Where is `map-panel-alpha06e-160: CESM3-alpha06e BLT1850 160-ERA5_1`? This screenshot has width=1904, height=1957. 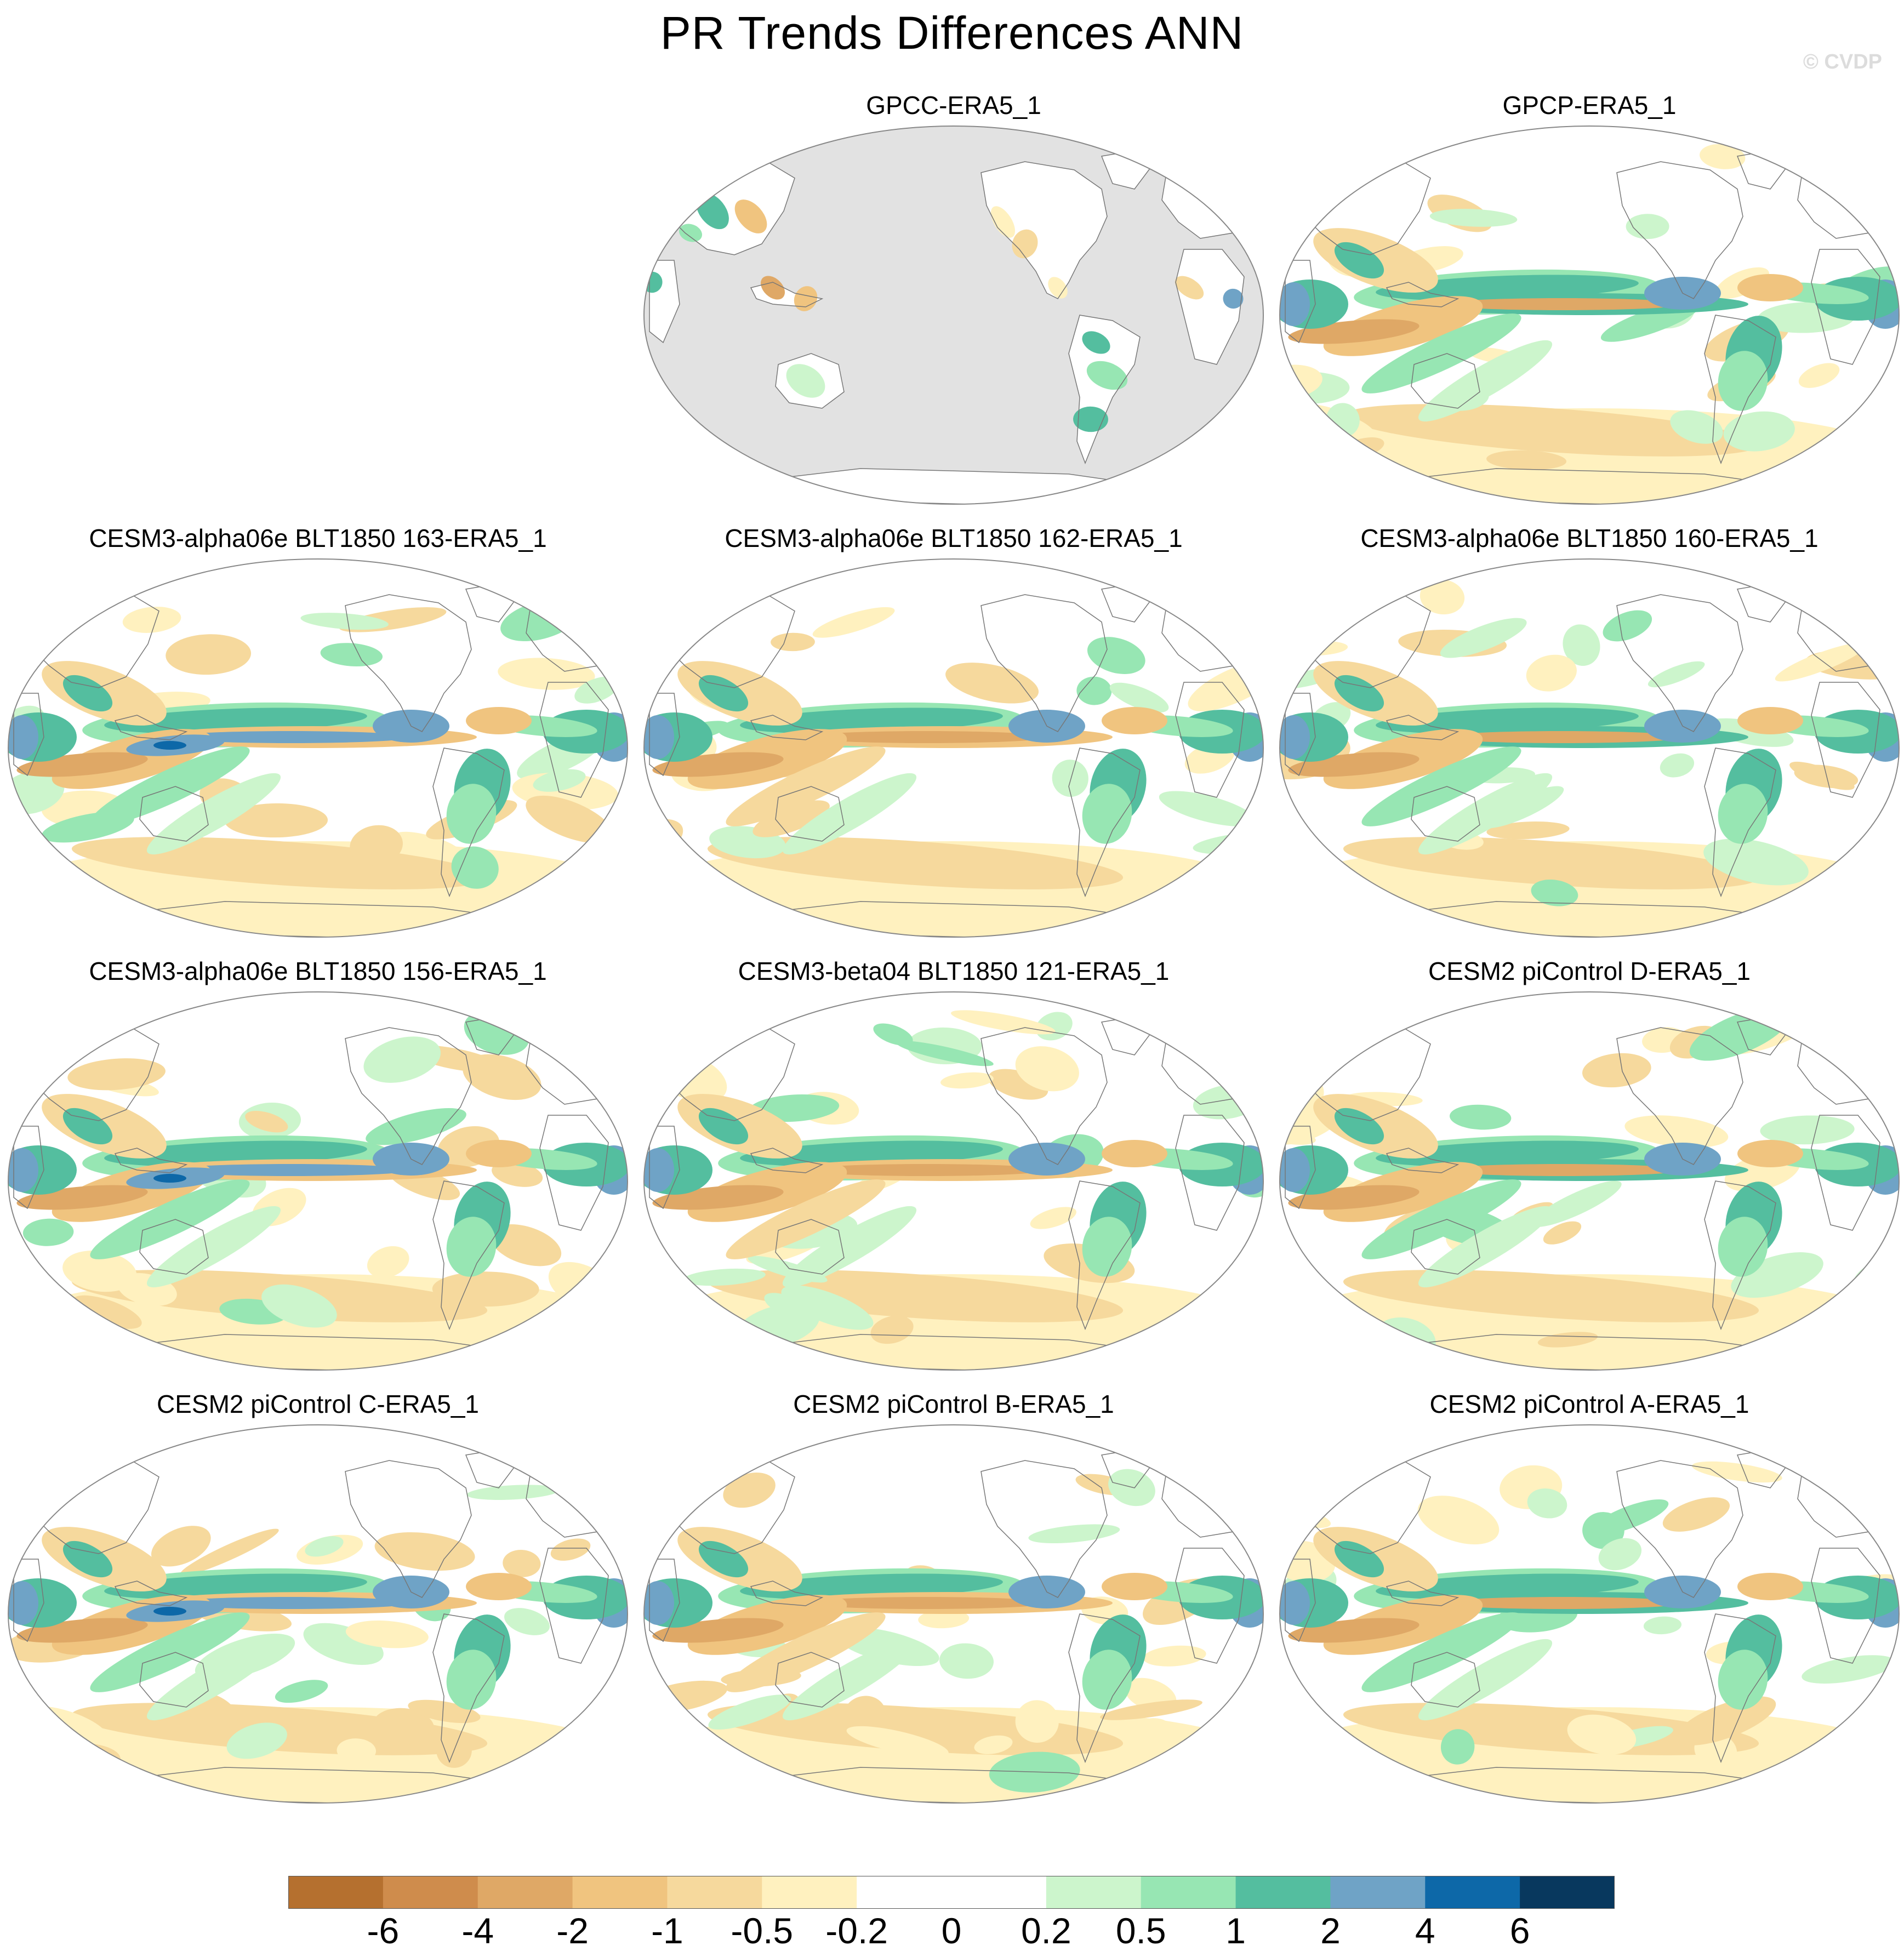 map-panel-alpha06e-160: CESM3-alpha06e BLT1850 160-ERA5_1 is located at coordinates (1589, 740).